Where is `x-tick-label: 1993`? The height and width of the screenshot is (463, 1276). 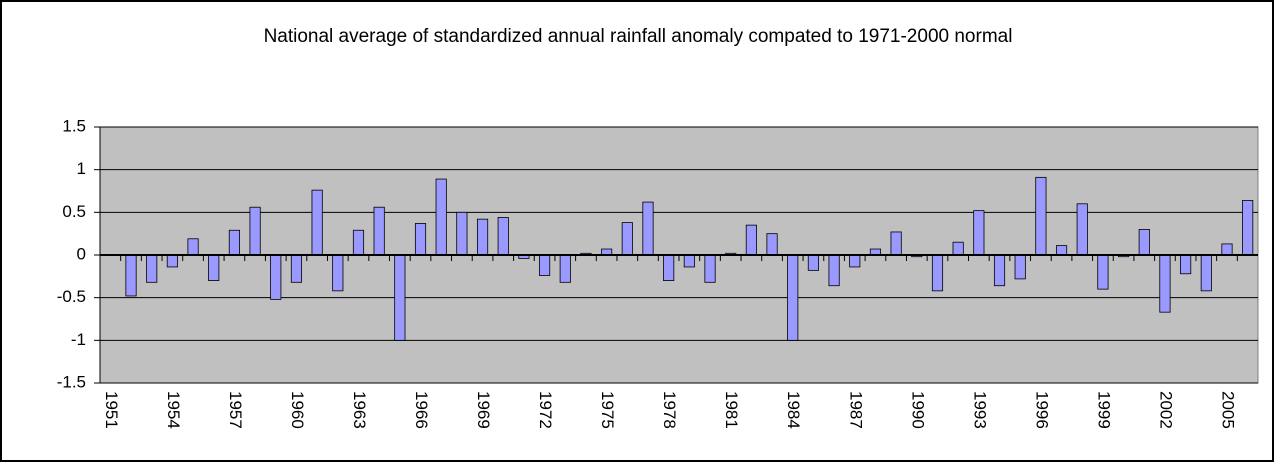
x-tick-label: 1993 is located at coordinates (979, 410).